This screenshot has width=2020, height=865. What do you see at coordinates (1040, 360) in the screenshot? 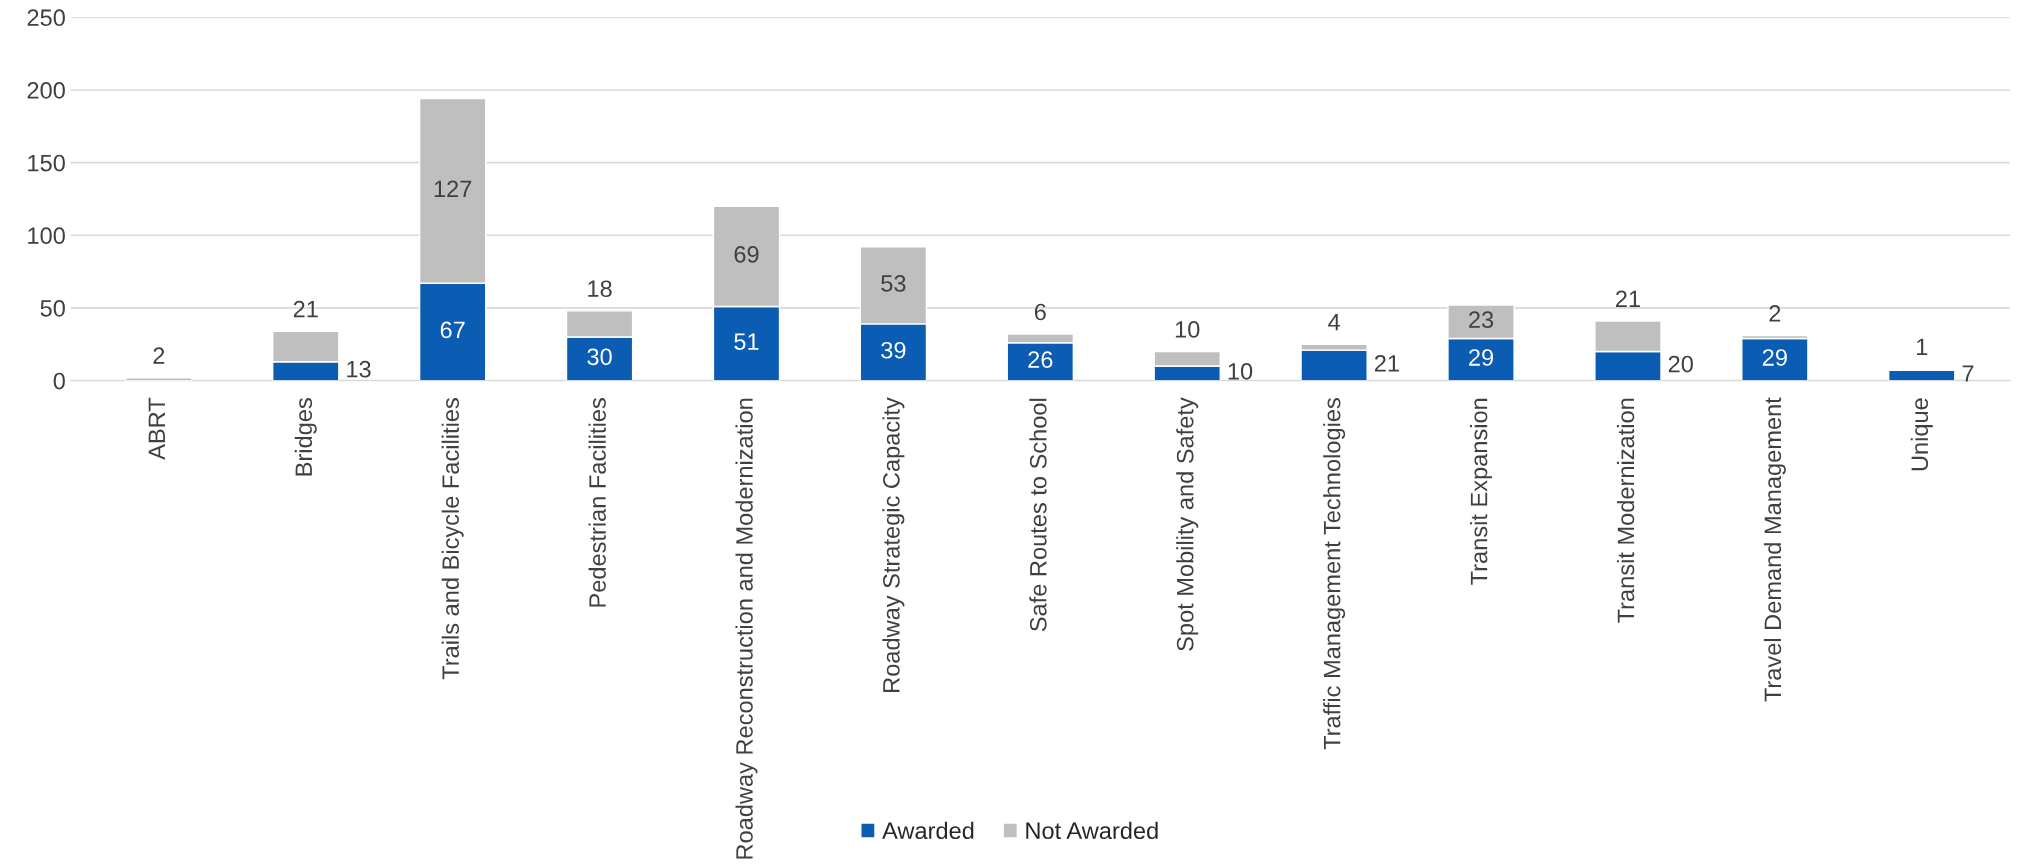
I see `data-label: 26` at bounding box center [1040, 360].